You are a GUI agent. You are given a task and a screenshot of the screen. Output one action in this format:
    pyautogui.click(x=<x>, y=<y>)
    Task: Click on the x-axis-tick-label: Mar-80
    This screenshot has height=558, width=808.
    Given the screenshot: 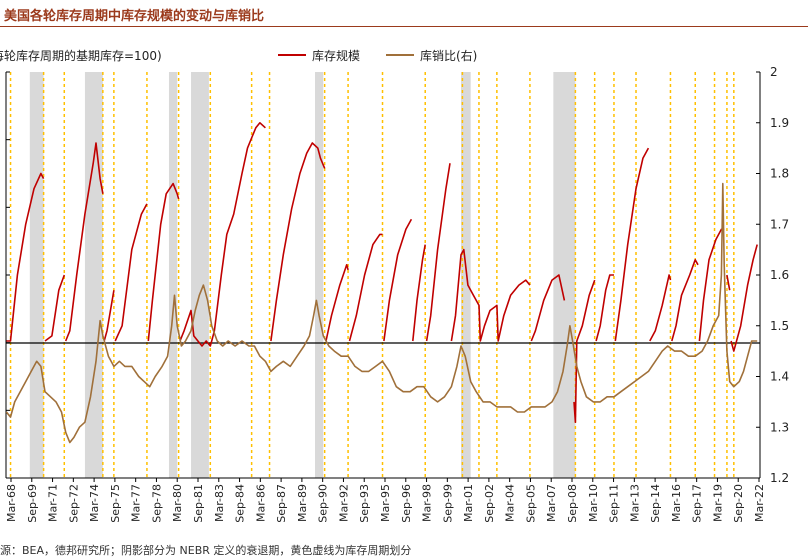 What is the action you would take?
    pyautogui.click(x=177, y=503)
    